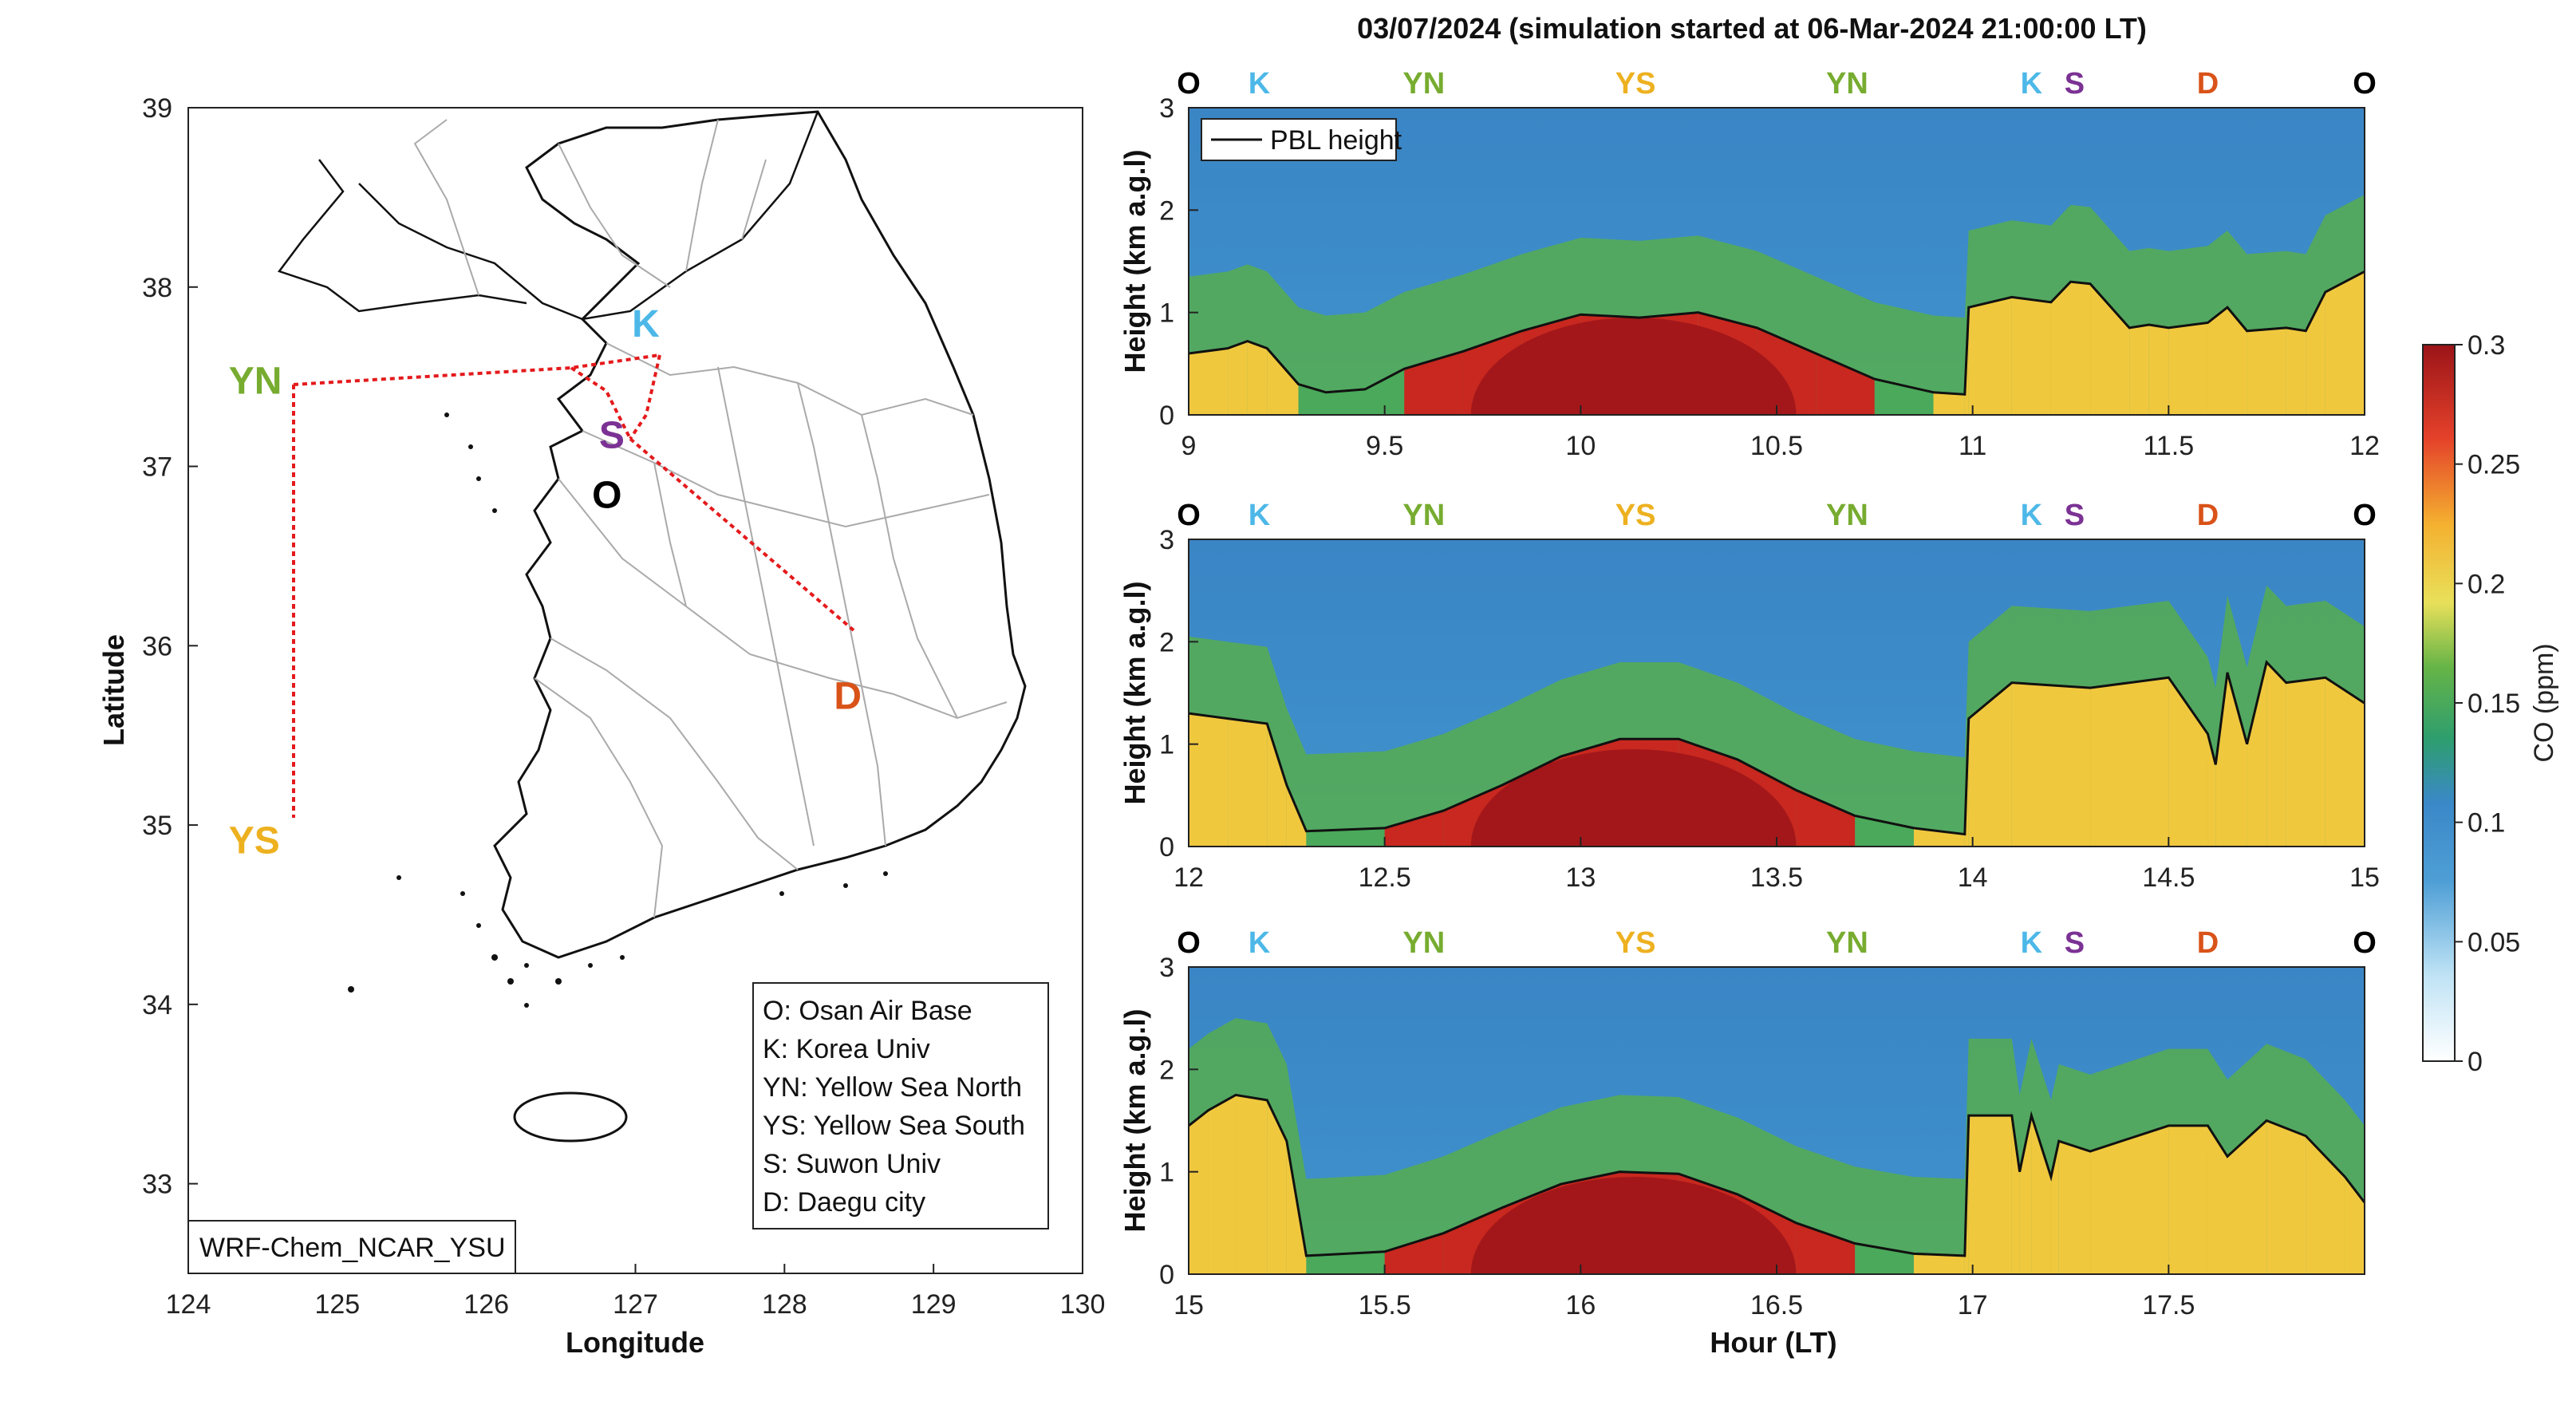 This screenshot has width=2576, height=1413. Describe the element at coordinates (934, 1304) in the screenshot. I see `map-xtick-label: 129` at that location.